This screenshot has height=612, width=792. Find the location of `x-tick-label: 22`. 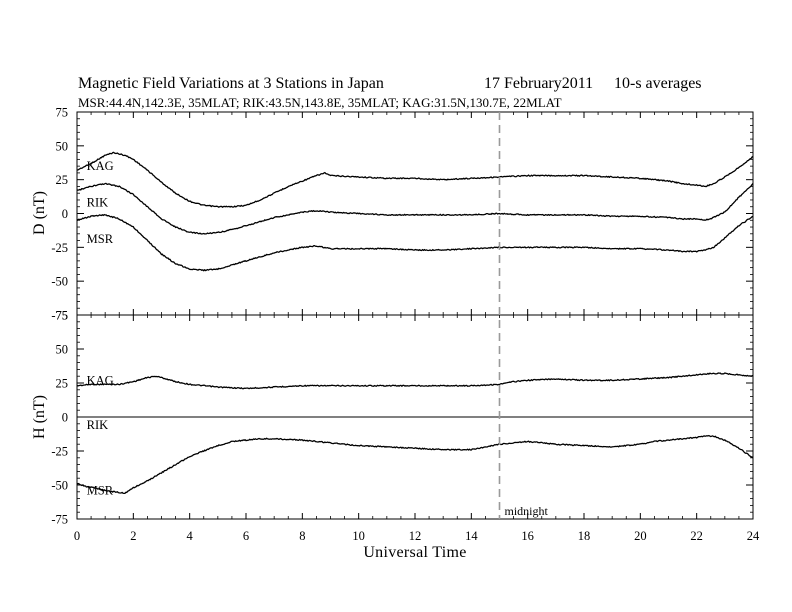

x-tick-label: 22 is located at coordinates (696, 536).